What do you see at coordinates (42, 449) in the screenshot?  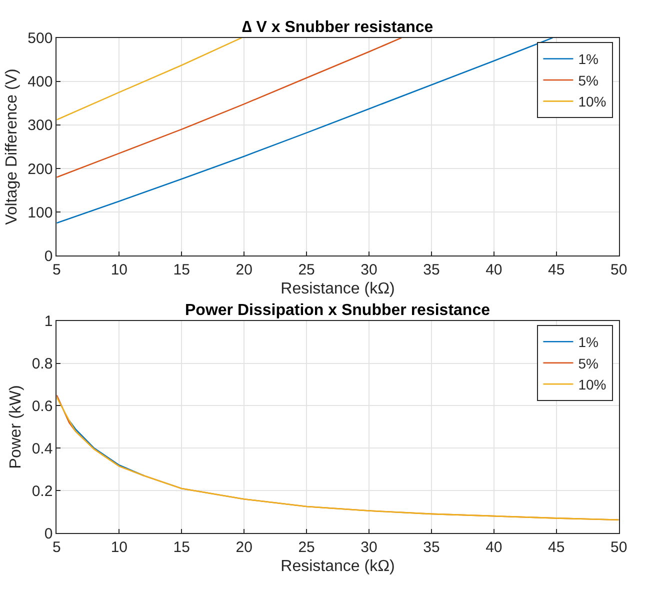 I see `y-tick-label: 0.4` at bounding box center [42, 449].